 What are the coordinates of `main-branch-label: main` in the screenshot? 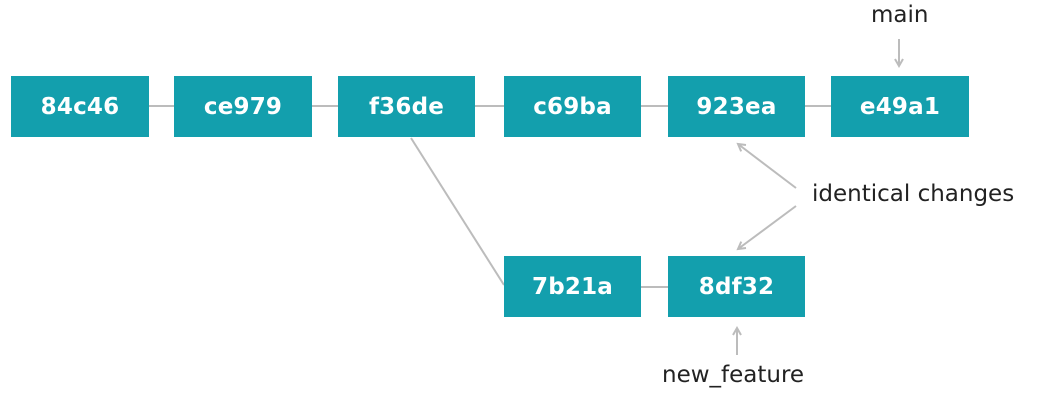 It's located at (900, 15).